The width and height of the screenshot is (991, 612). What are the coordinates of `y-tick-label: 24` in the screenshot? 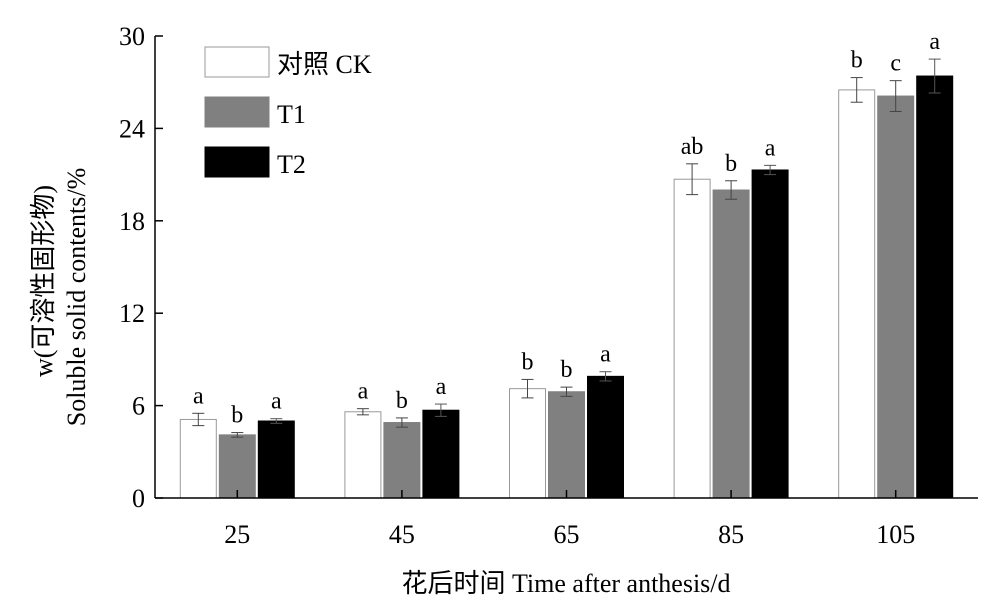 It's located at (132, 128).